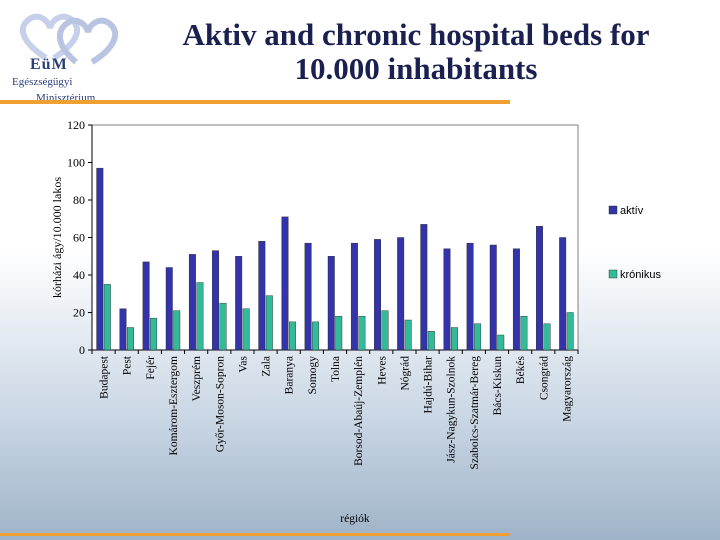 The image size is (720, 540). Describe the element at coordinates (69, 39) in the screenshot. I see `heart-logo-icon` at that location.